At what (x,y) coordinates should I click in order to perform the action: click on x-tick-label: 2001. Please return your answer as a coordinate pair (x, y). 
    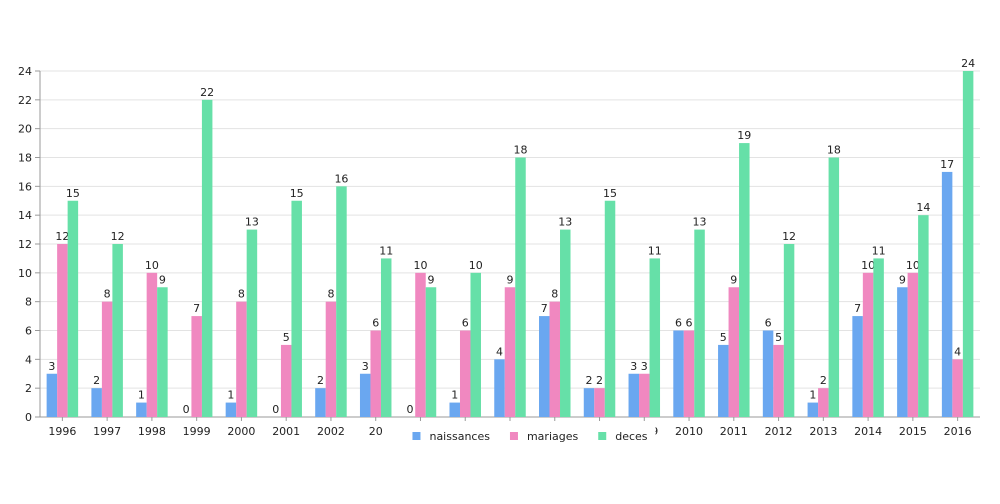
    Looking at the image, I should click on (286, 431).